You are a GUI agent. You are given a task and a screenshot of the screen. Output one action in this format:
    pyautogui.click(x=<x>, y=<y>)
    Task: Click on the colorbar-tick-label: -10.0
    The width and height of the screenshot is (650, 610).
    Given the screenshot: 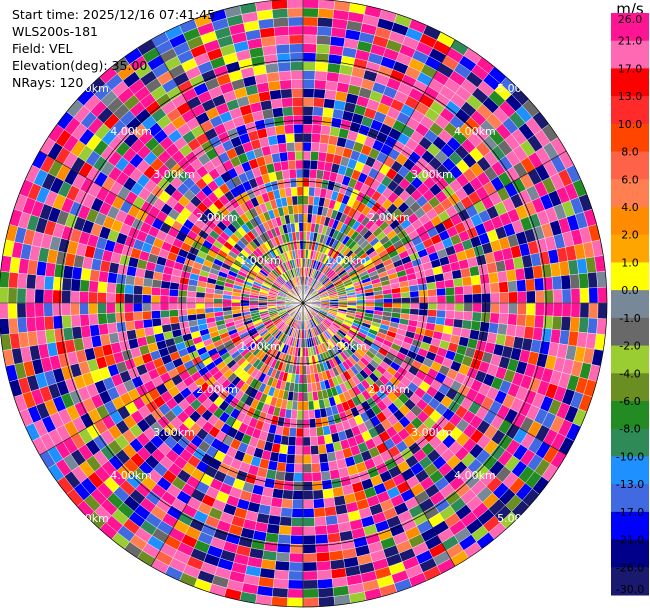 What is the action you would take?
    pyautogui.click(x=630, y=456)
    